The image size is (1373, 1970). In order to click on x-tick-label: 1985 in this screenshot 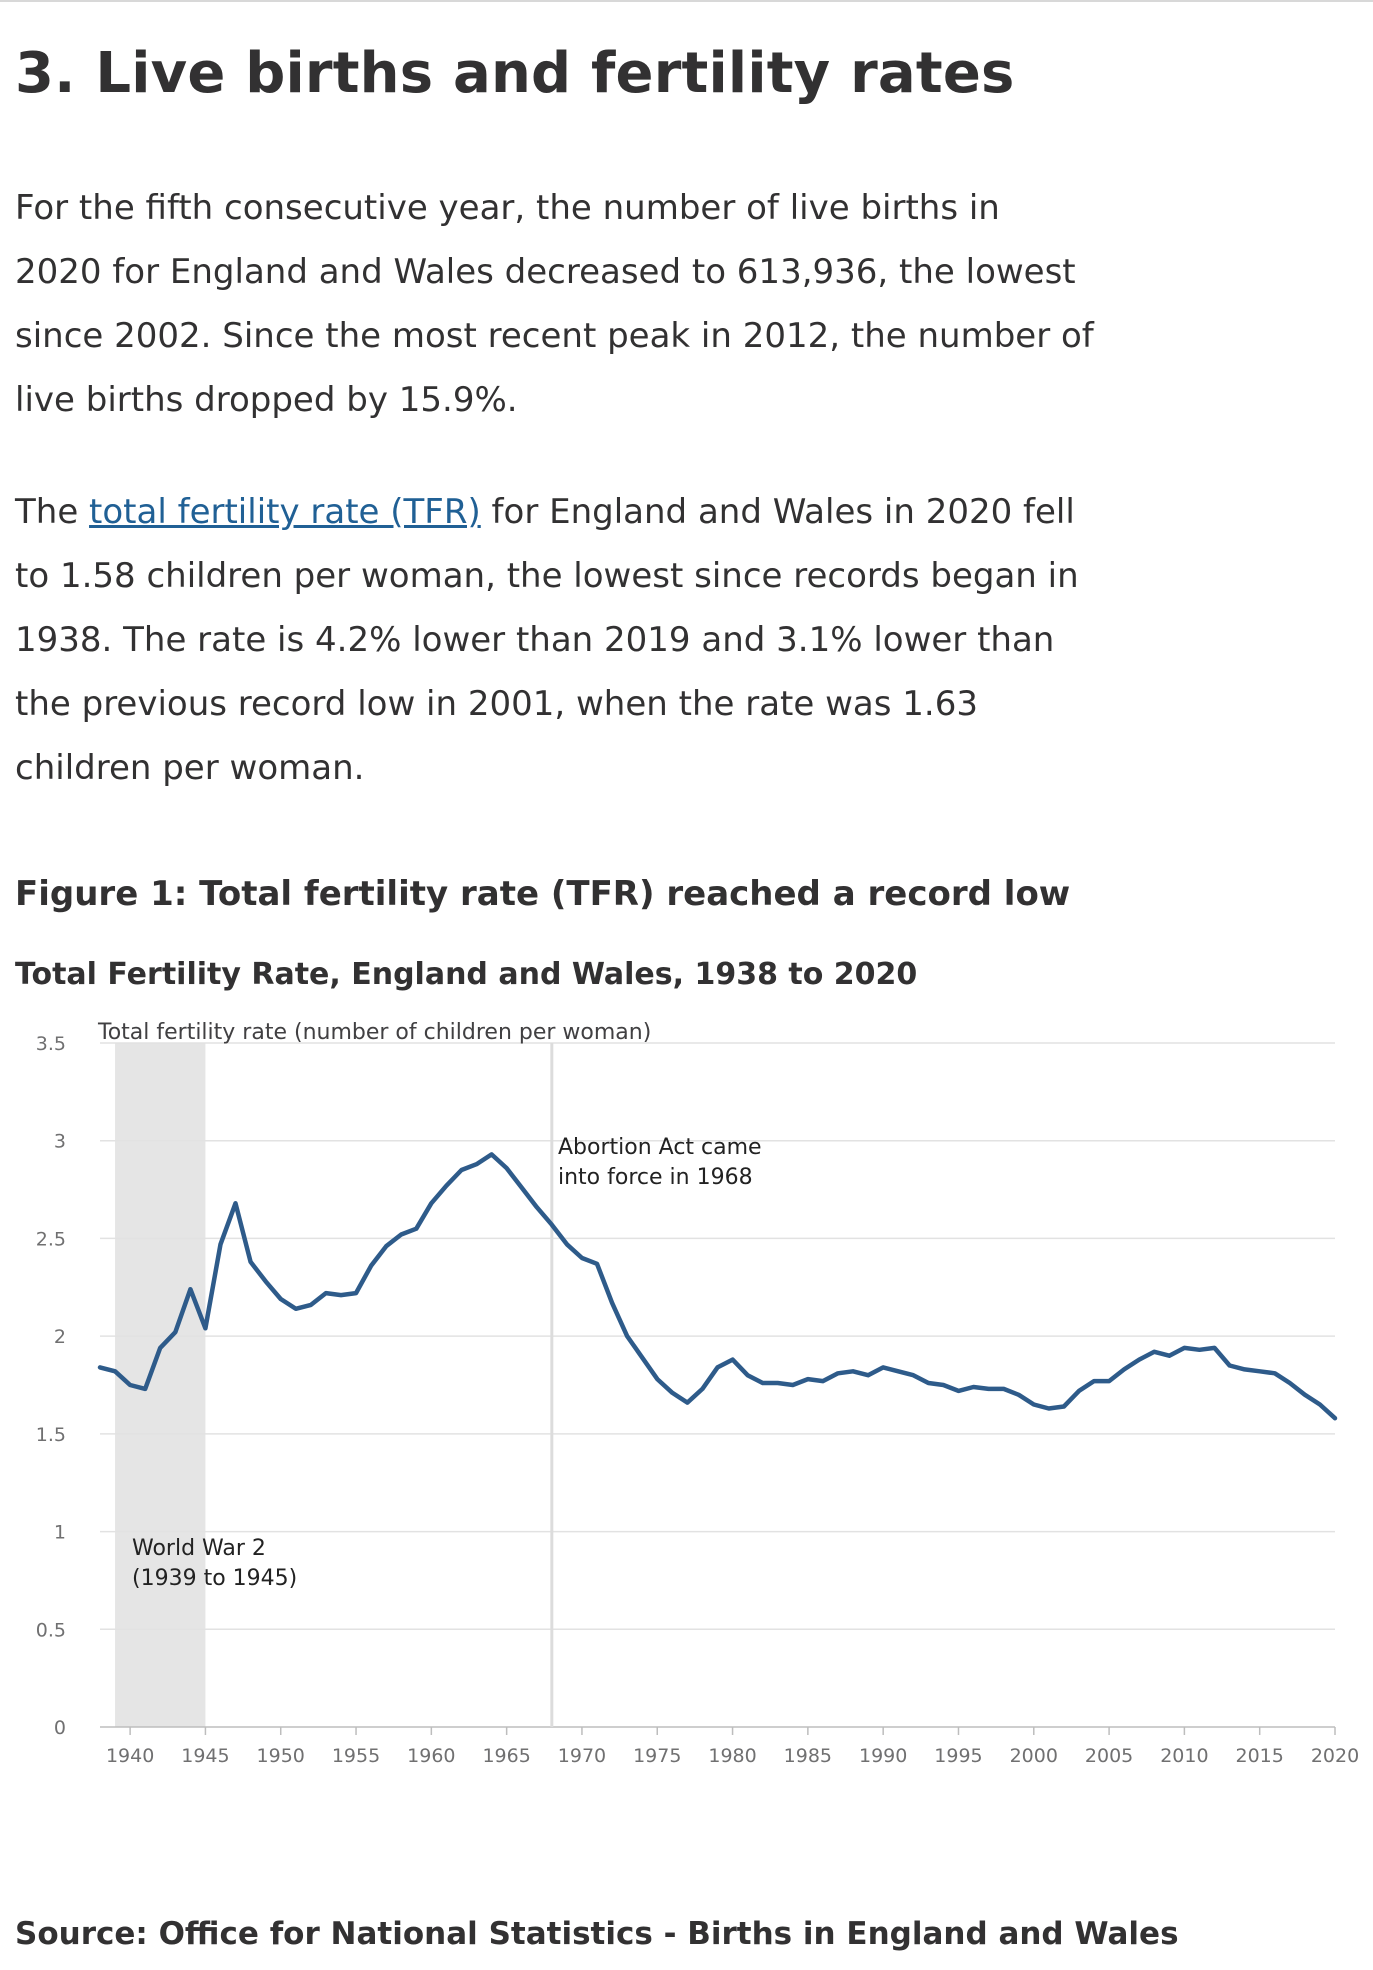, I will do `click(808, 1756)`.